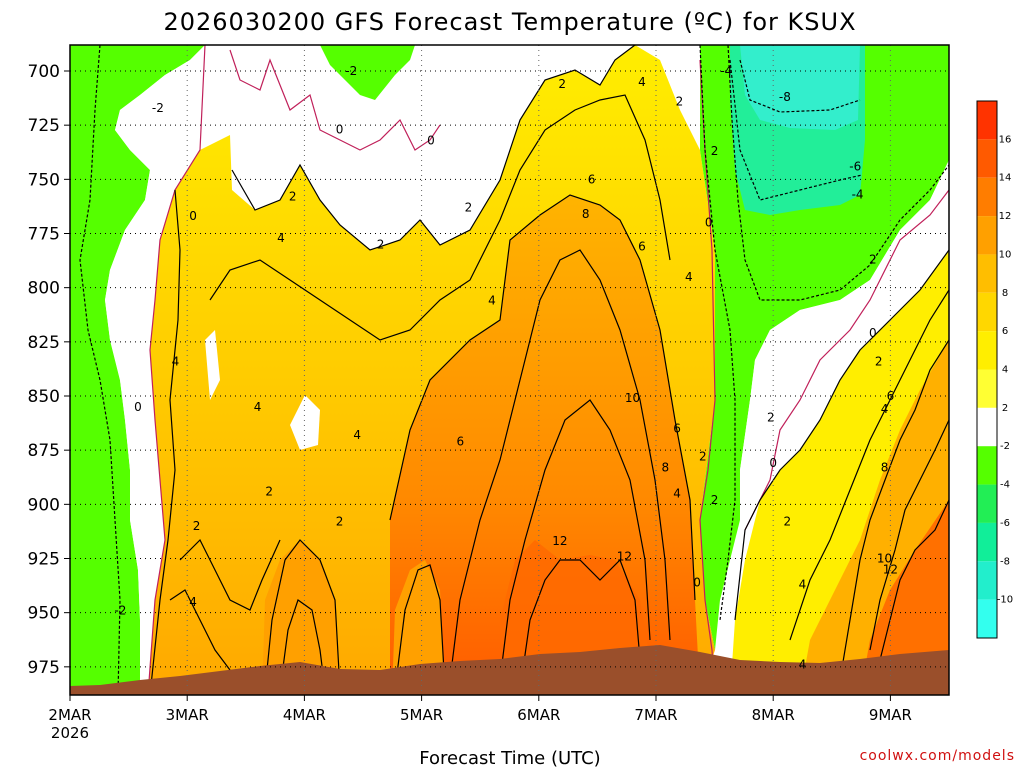 The image size is (1024, 768). I want to click on contour-minus4-east, so click(838, 173).